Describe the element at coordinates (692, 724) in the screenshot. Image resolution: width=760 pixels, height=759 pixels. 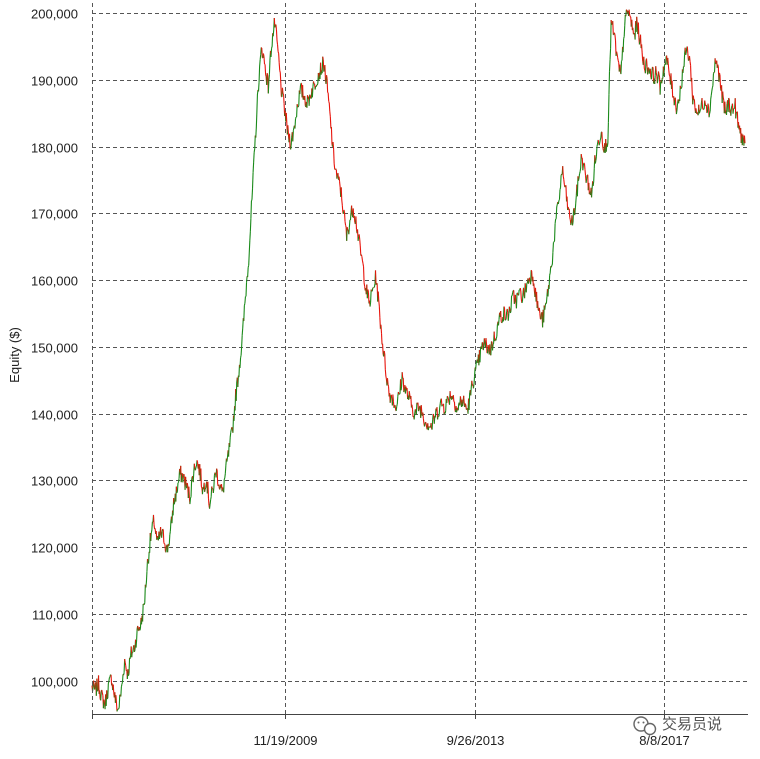
I see `watermark-text: 交易员说` at that location.